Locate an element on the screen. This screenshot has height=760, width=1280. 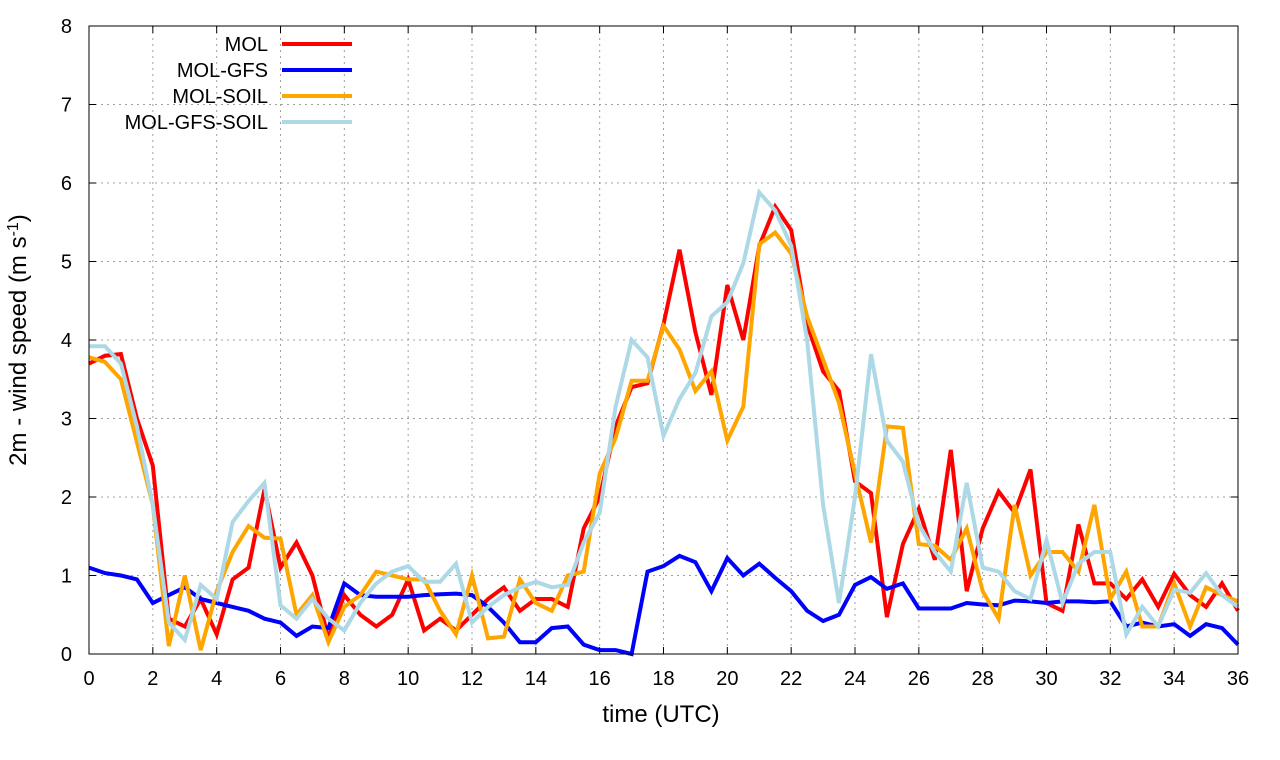
x-tick-label: 12 is located at coordinates (472, 679).